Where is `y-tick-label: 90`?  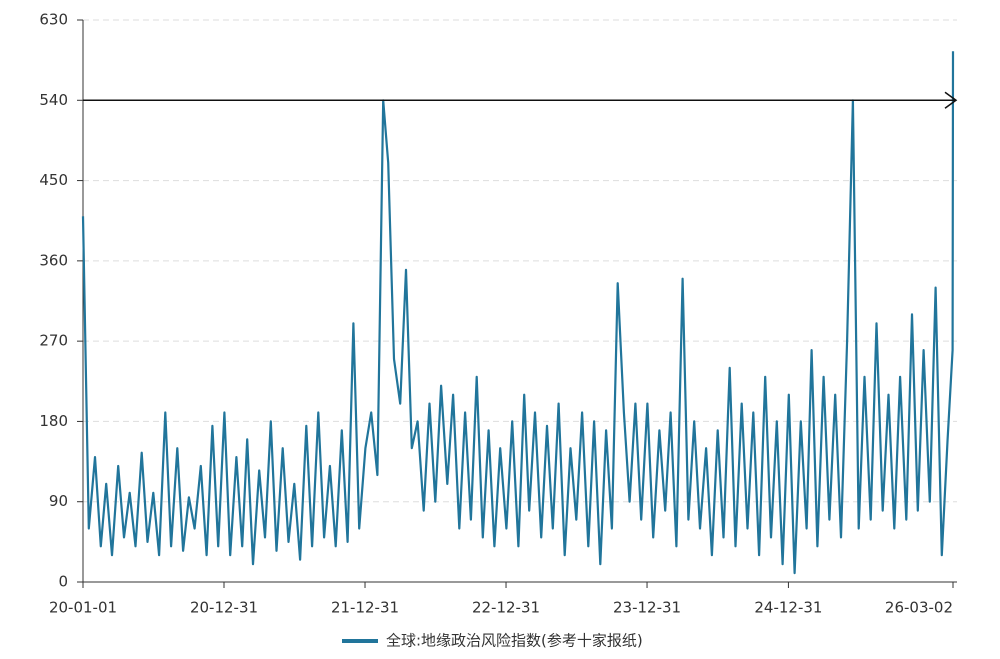 y-tick-label: 90 is located at coordinates (58, 501).